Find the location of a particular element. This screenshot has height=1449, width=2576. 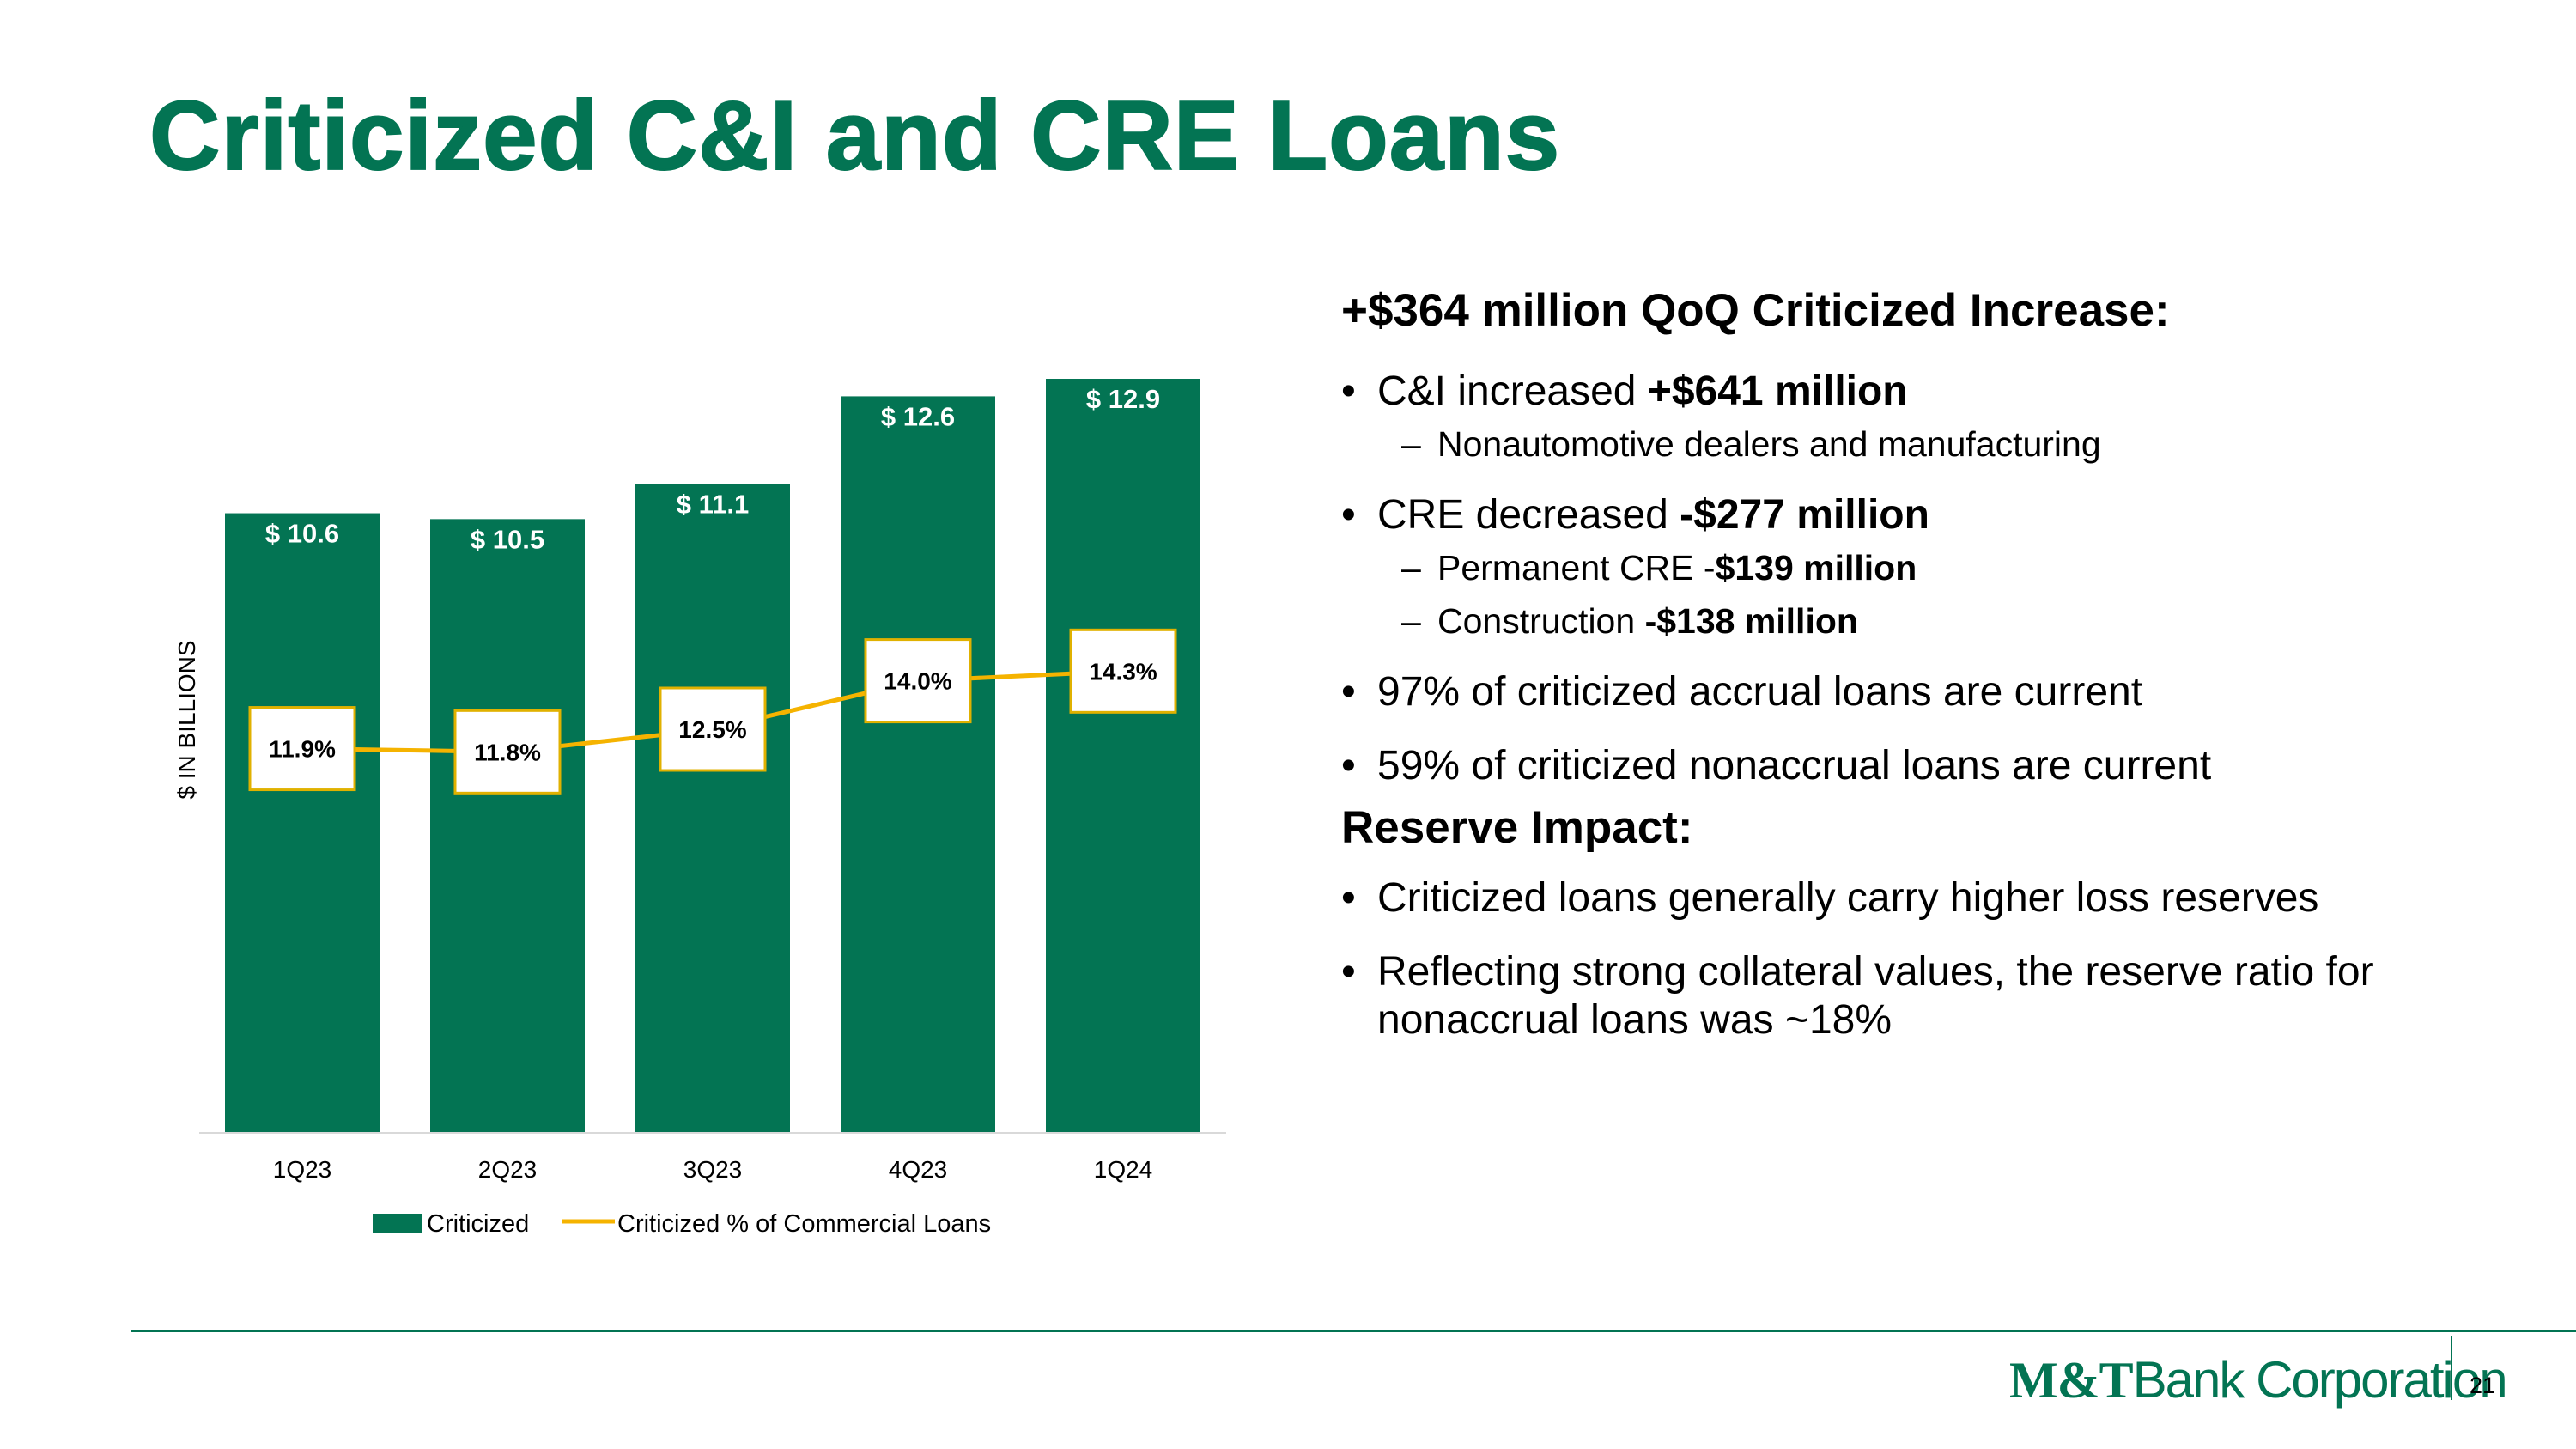

x-tick-label: 1Q23 is located at coordinates (302, 1169).